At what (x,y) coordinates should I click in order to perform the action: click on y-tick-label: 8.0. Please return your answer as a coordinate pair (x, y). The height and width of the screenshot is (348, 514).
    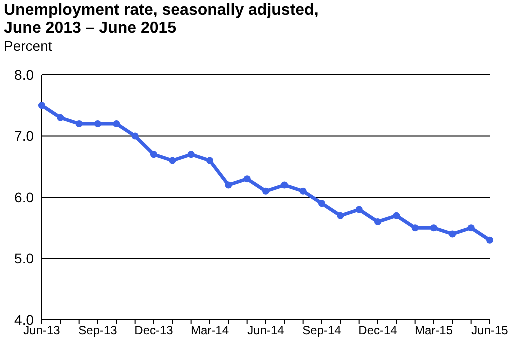
    Looking at the image, I should click on (24, 74).